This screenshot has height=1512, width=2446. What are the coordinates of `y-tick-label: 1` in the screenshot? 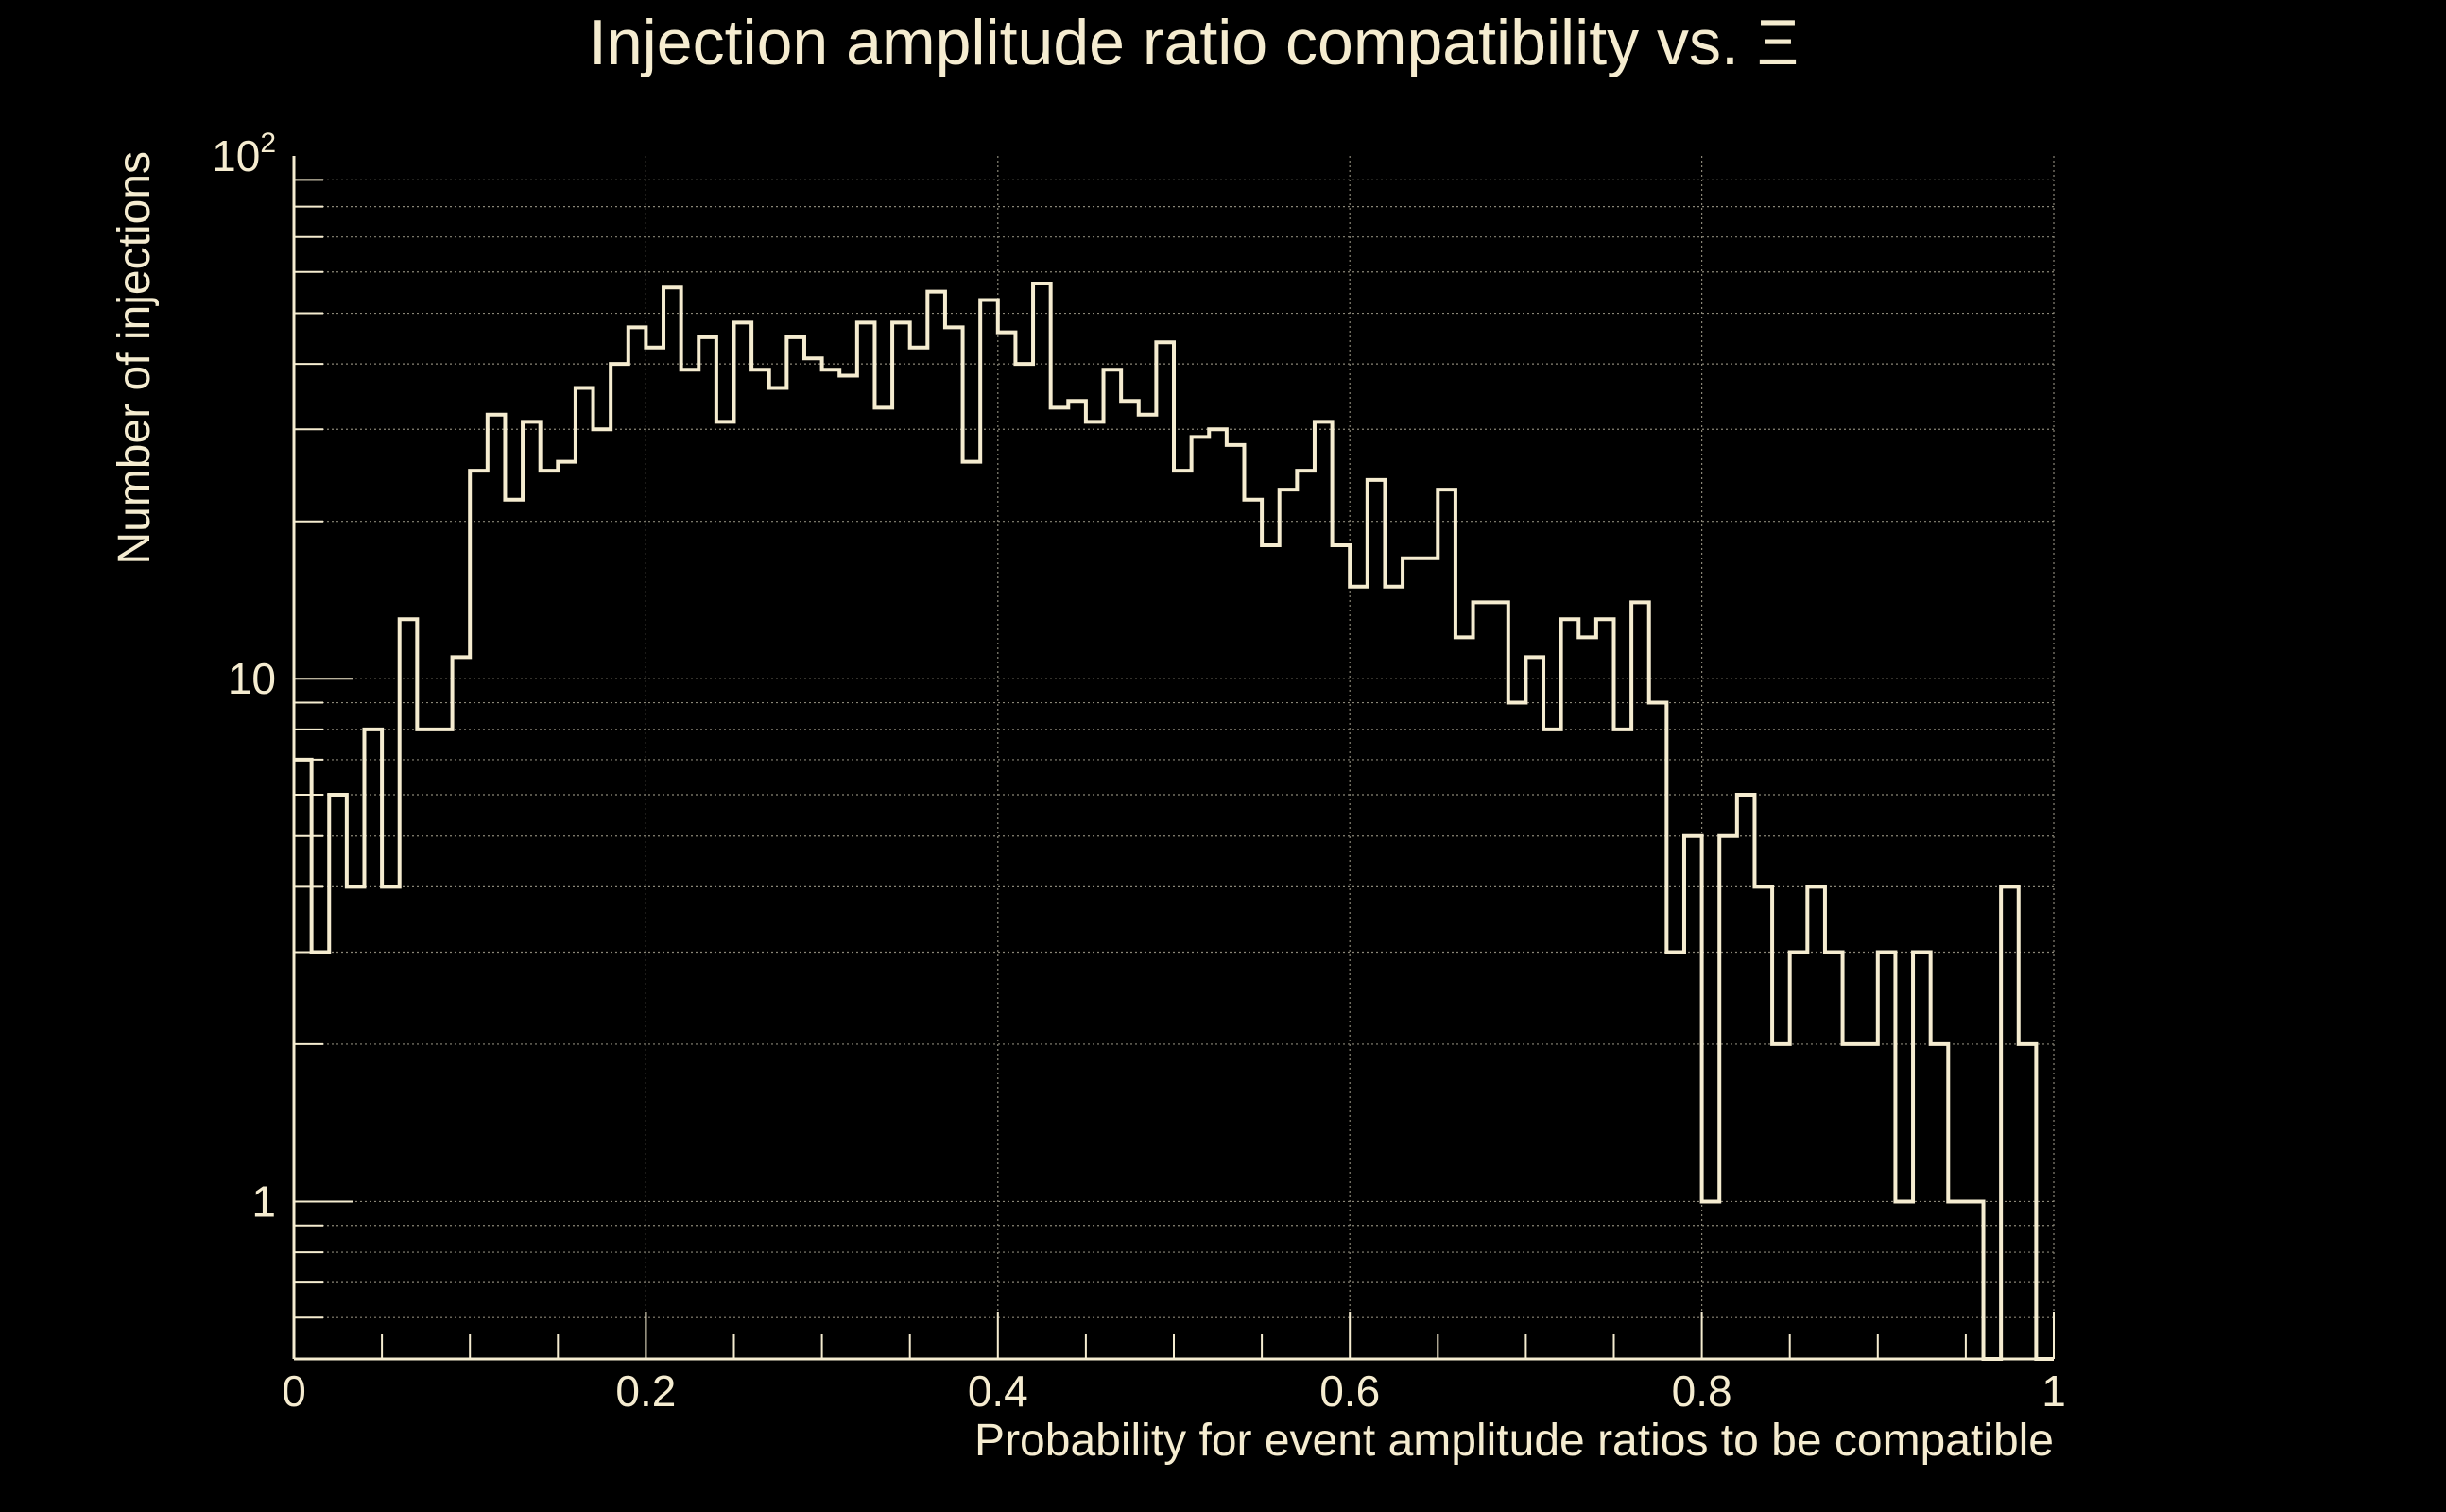 It's located at (263, 1201).